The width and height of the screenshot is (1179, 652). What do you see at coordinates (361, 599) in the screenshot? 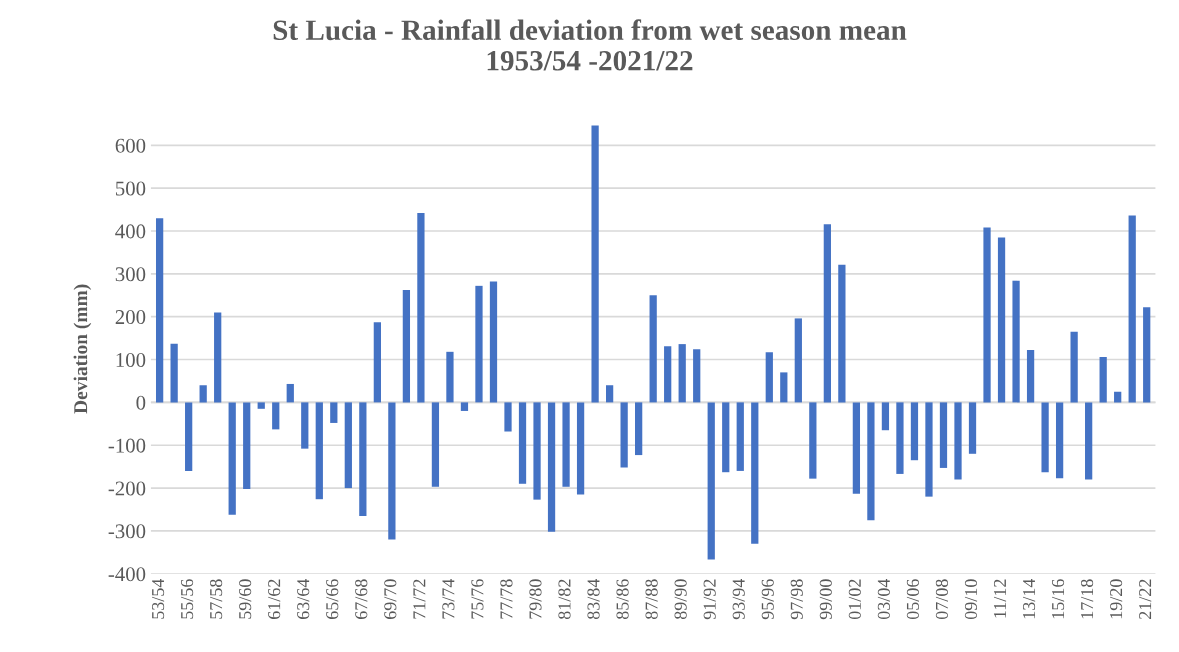
I see `x-tick-label: 67/68` at bounding box center [361, 599].